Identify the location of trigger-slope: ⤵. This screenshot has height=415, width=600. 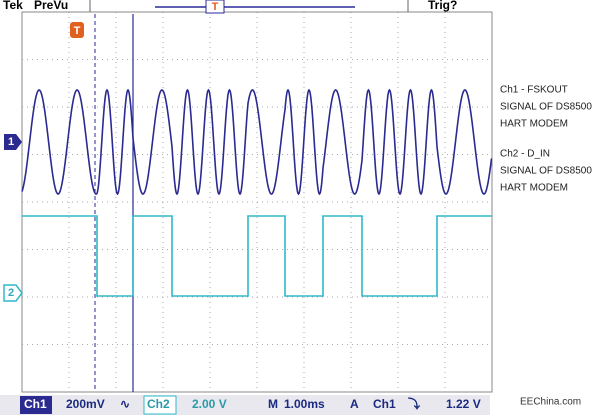
(414, 403).